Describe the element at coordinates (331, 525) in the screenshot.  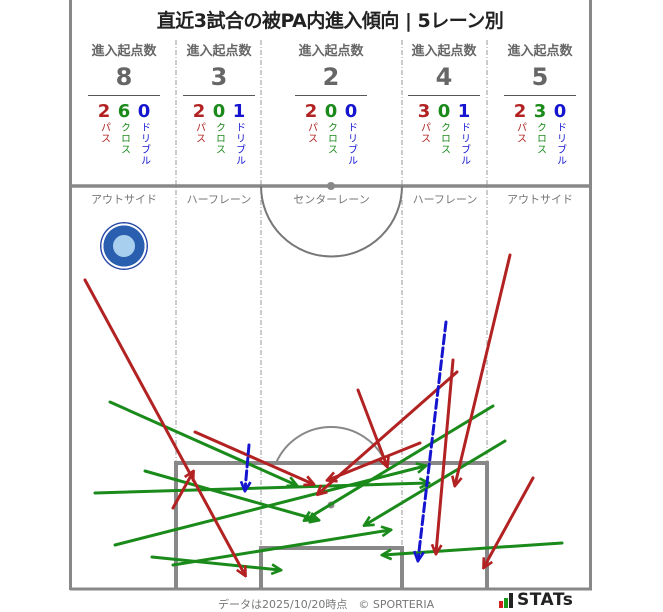
I see `penalty-area` at that location.